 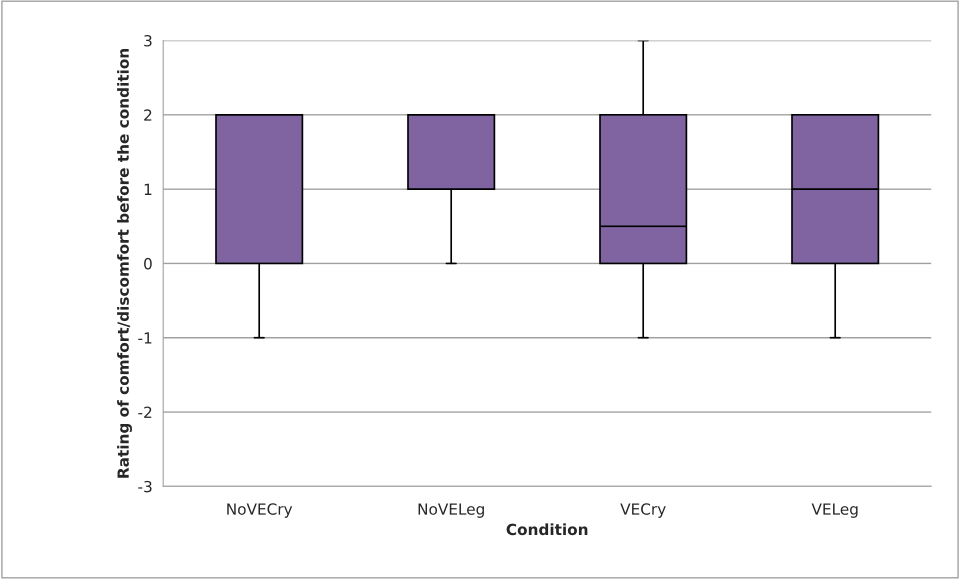 I want to click on y-tick-label: 0, so click(x=148, y=264).